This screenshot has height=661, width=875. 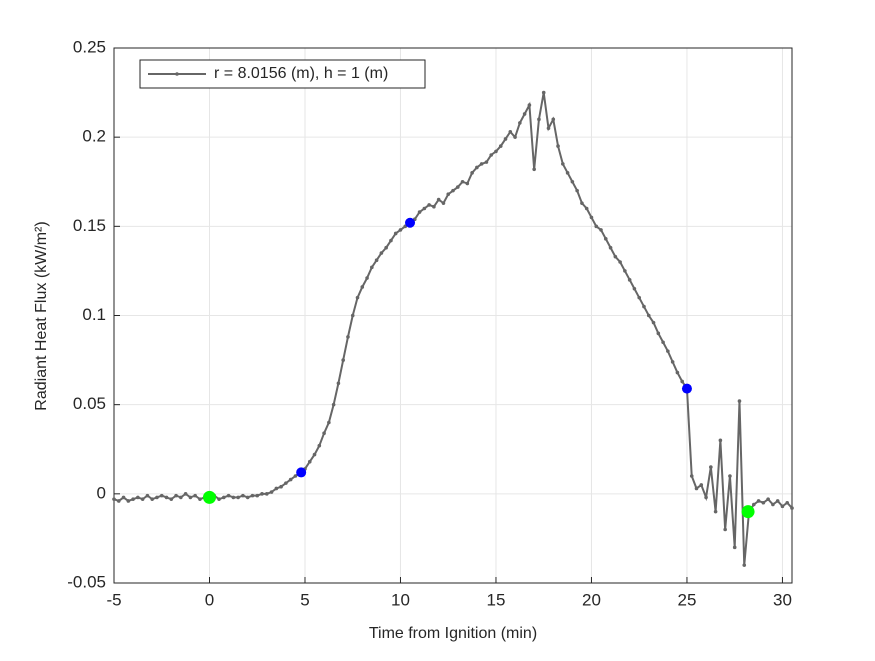 What do you see at coordinates (113, 599) in the screenshot?
I see `x-tick-label: -5` at bounding box center [113, 599].